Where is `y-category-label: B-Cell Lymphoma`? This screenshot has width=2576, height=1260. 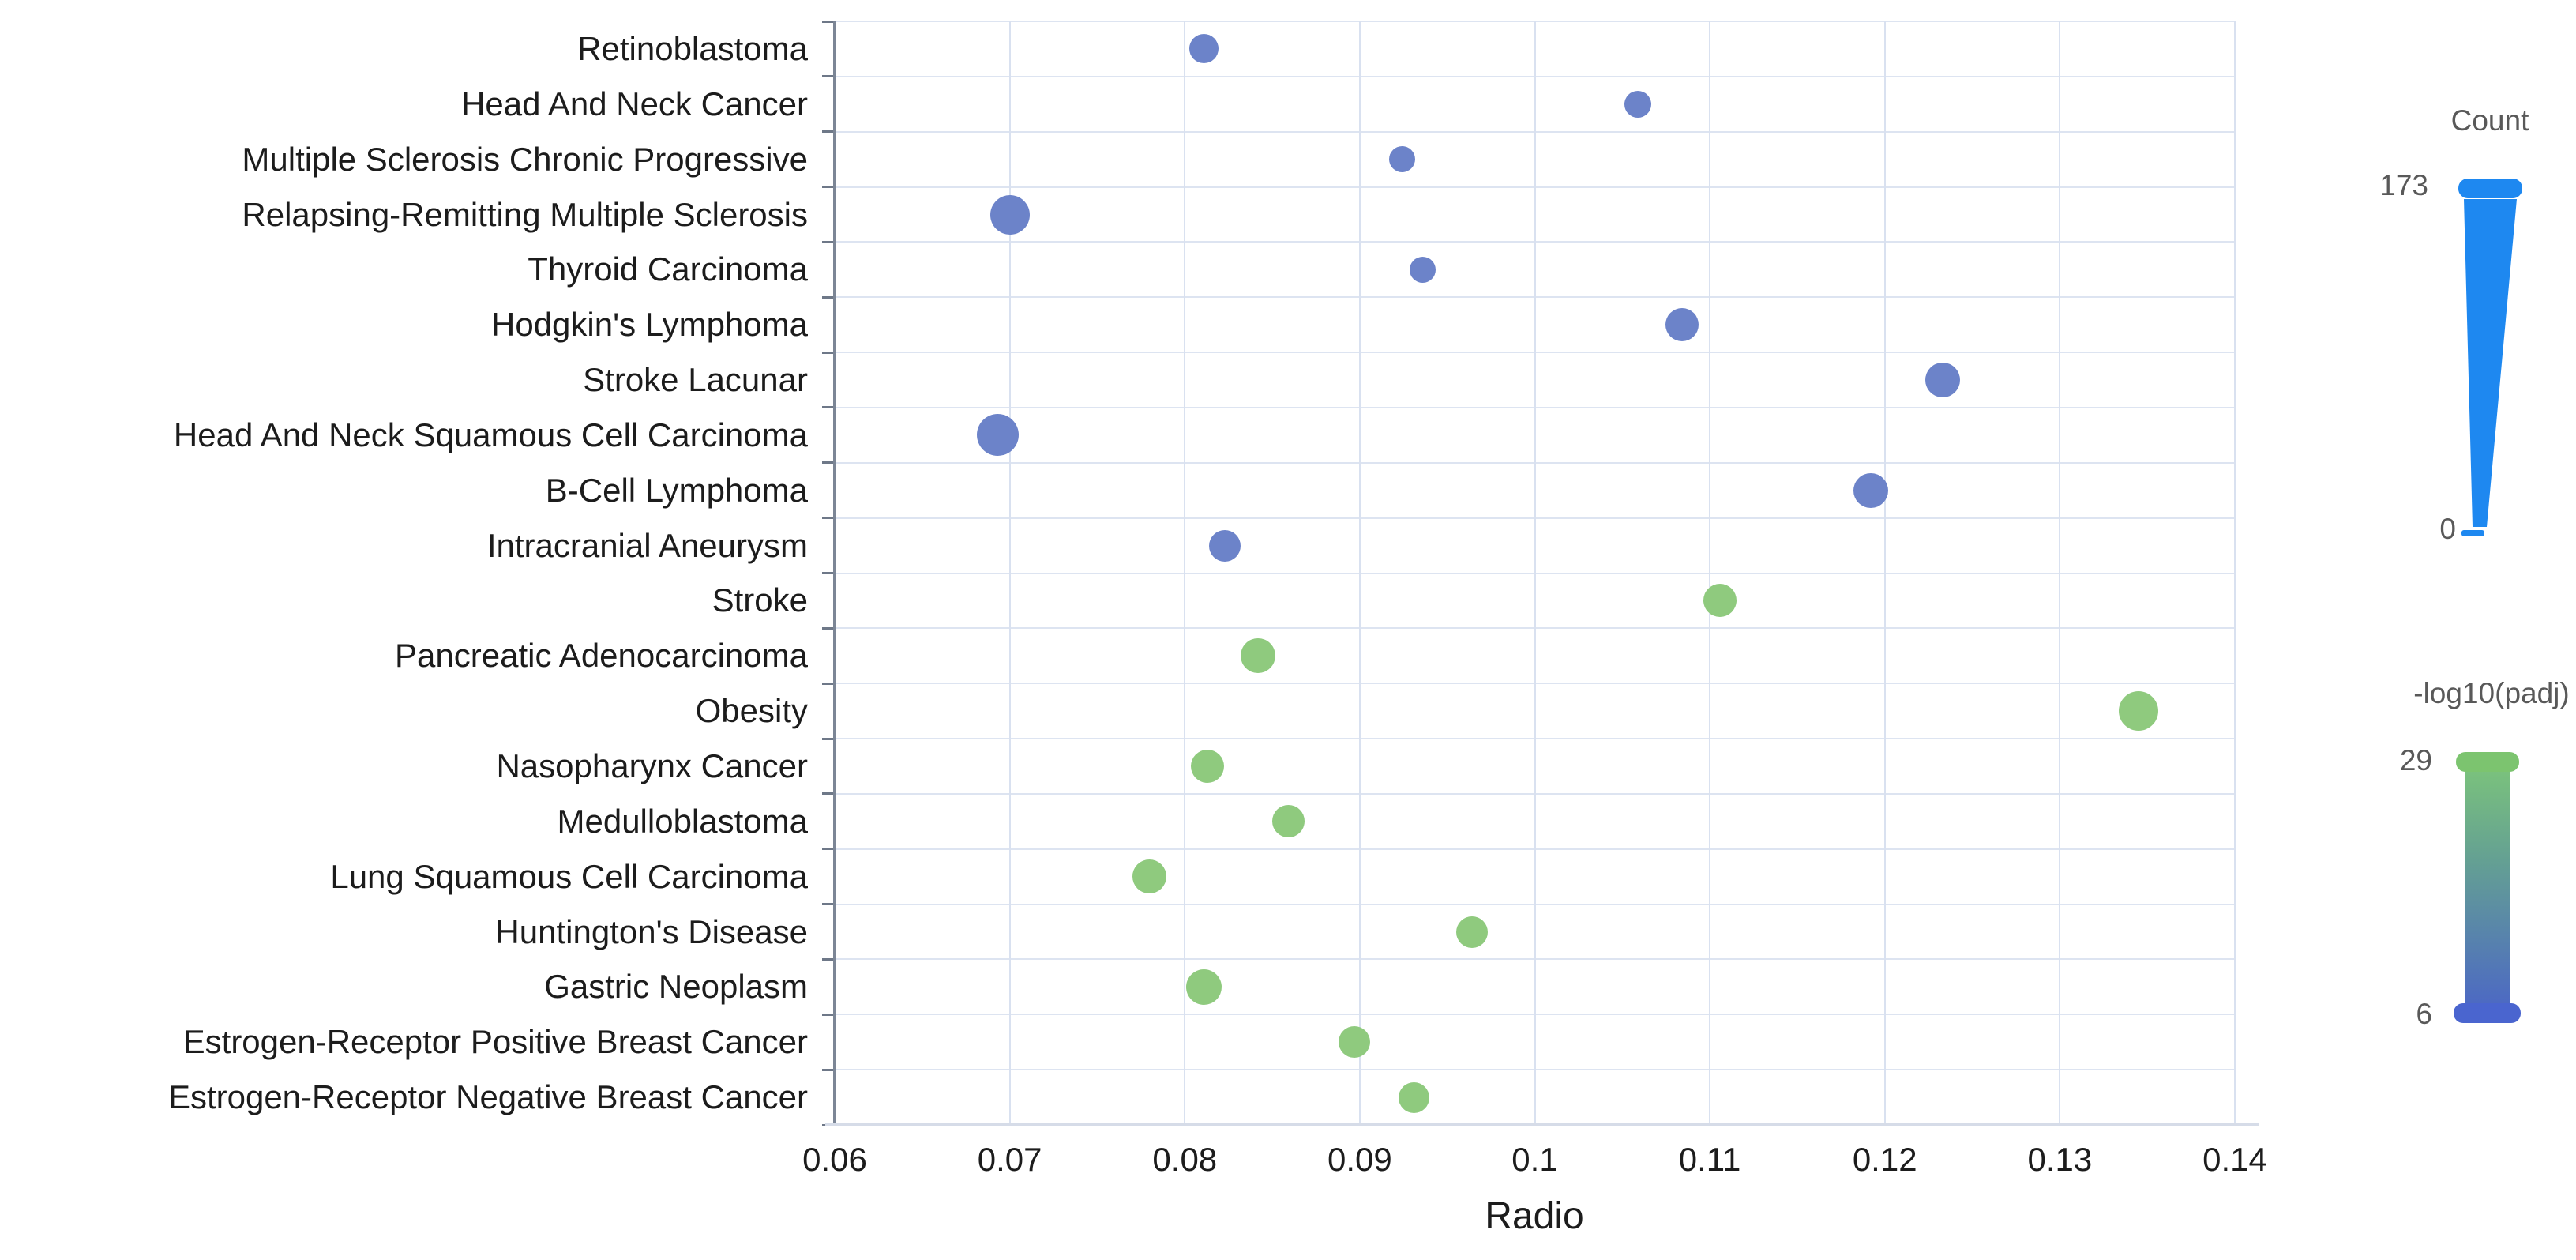 y-category-label: B-Cell Lymphoma is located at coordinates (676, 490).